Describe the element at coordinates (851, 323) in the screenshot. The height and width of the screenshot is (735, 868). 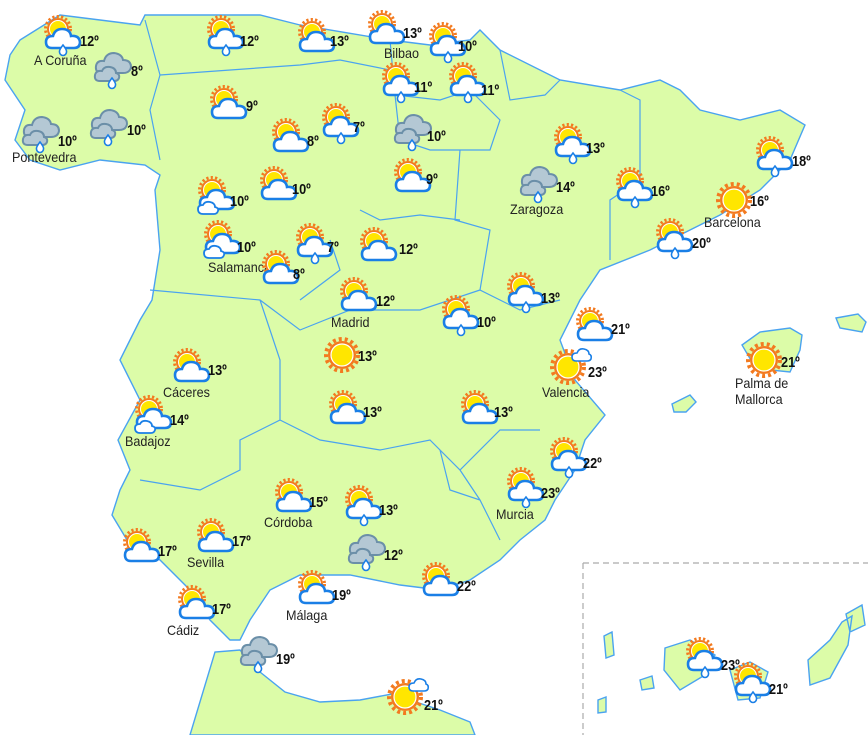
I see `menorca` at that location.